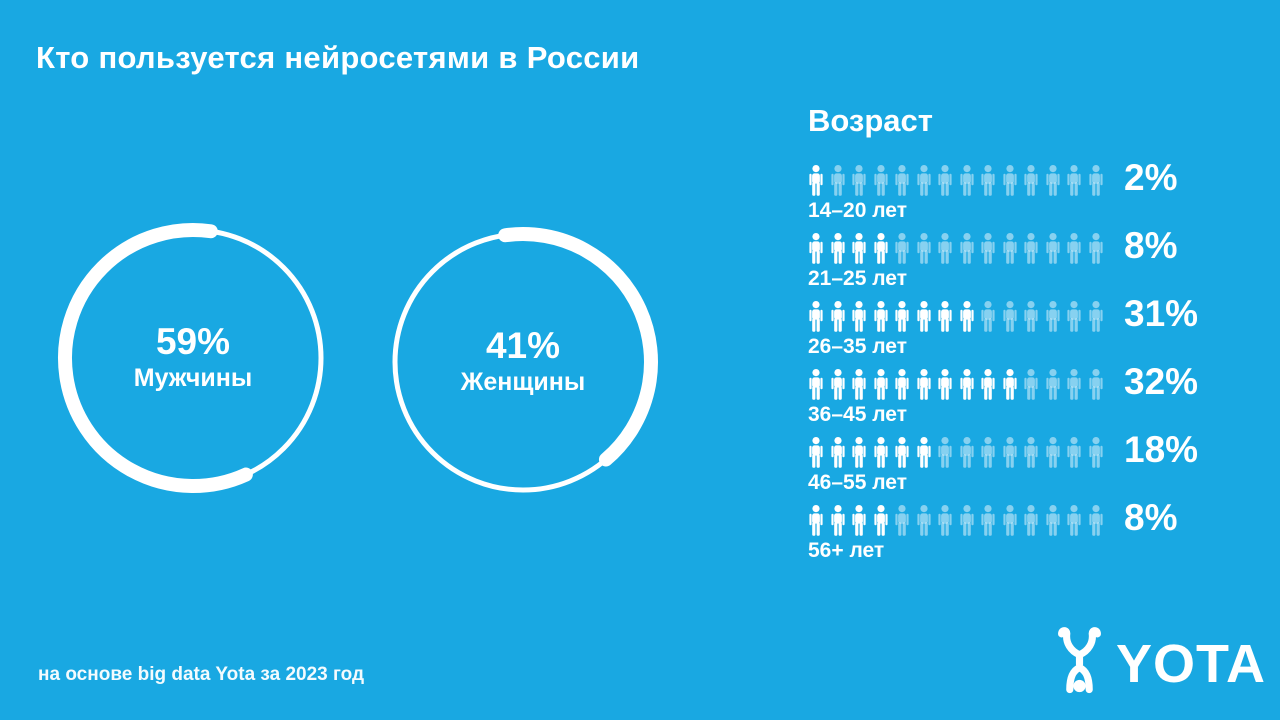 This screenshot has height=720, width=1280. What do you see at coordinates (857, 414) in the screenshot?
I see `age-range-label: 36–45 лет` at bounding box center [857, 414].